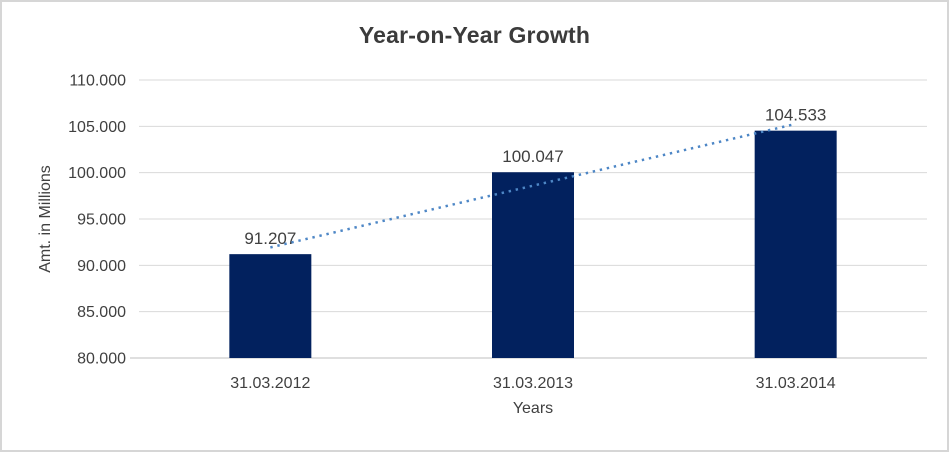 The width and height of the screenshot is (949, 452). Describe the element at coordinates (474, 35) in the screenshot. I see `chart-title: Year-on-Year Growth` at that location.